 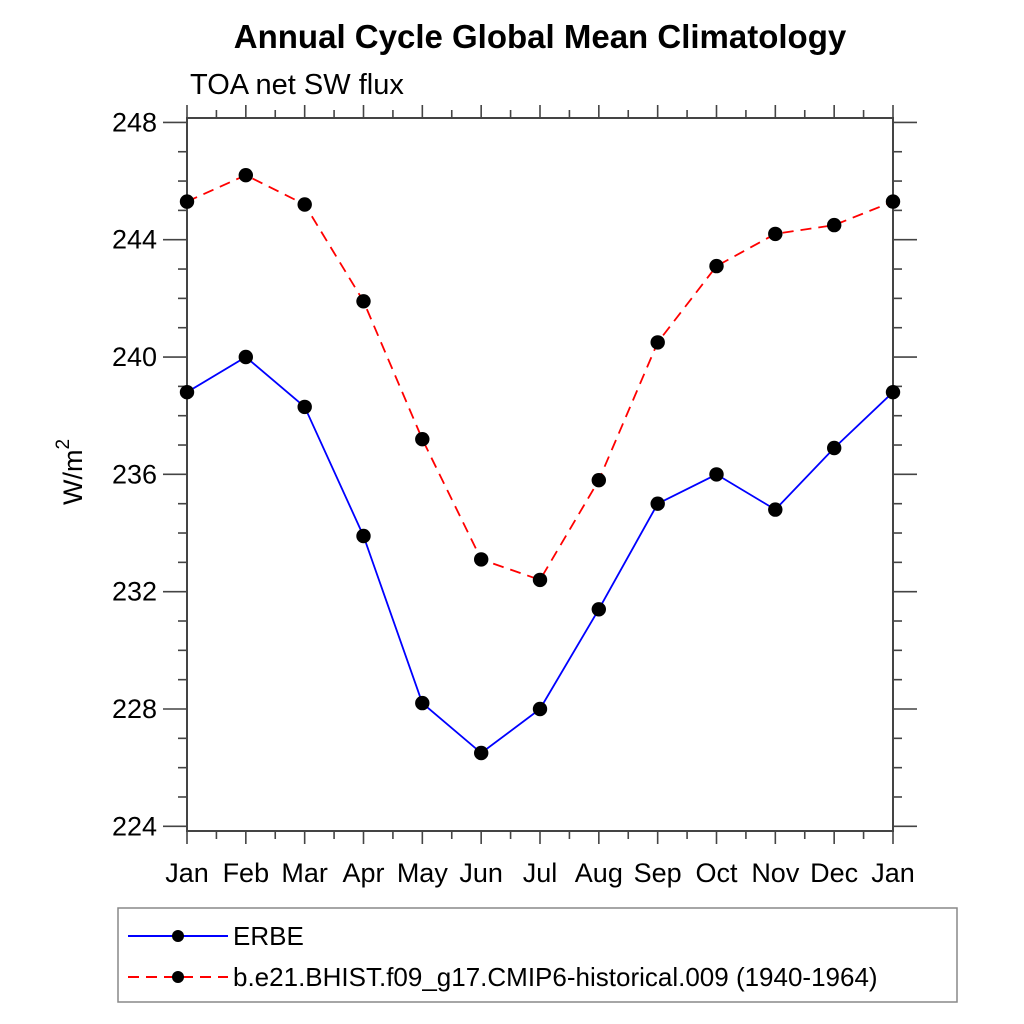 What do you see at coordinates (134, 357) in the screenshot?
I see `y-tick-label: 240` at bounding box center [134, 357].